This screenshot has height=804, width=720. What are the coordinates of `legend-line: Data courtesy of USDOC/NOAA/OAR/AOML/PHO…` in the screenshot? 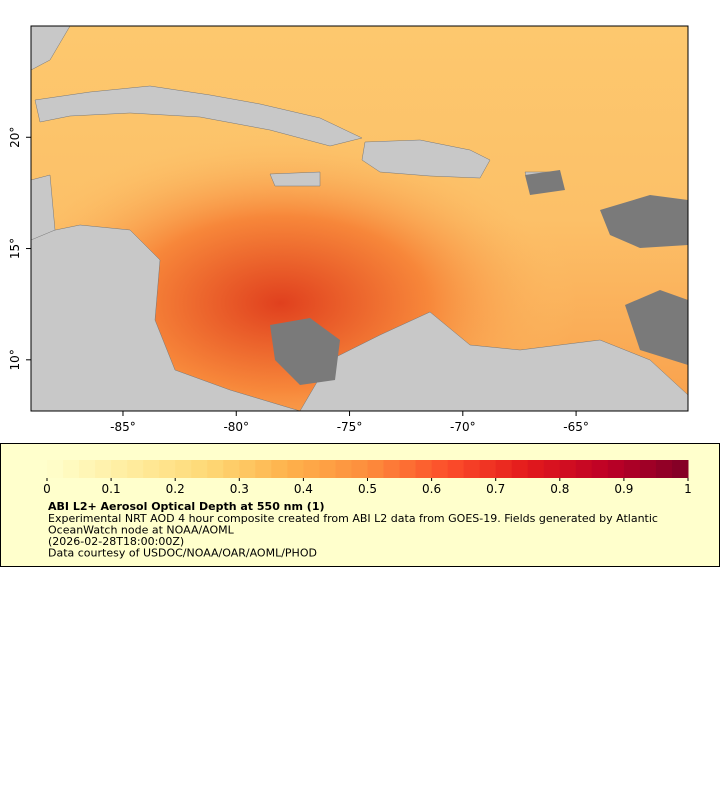 It's located at (182, 553).